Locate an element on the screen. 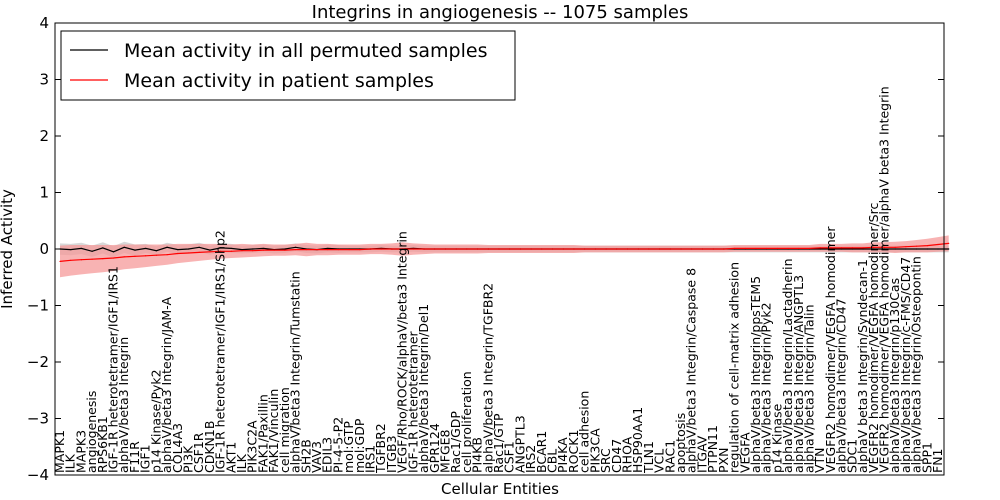  entity-label: FAK1/Vinculin is located at coordinates (273, 431).